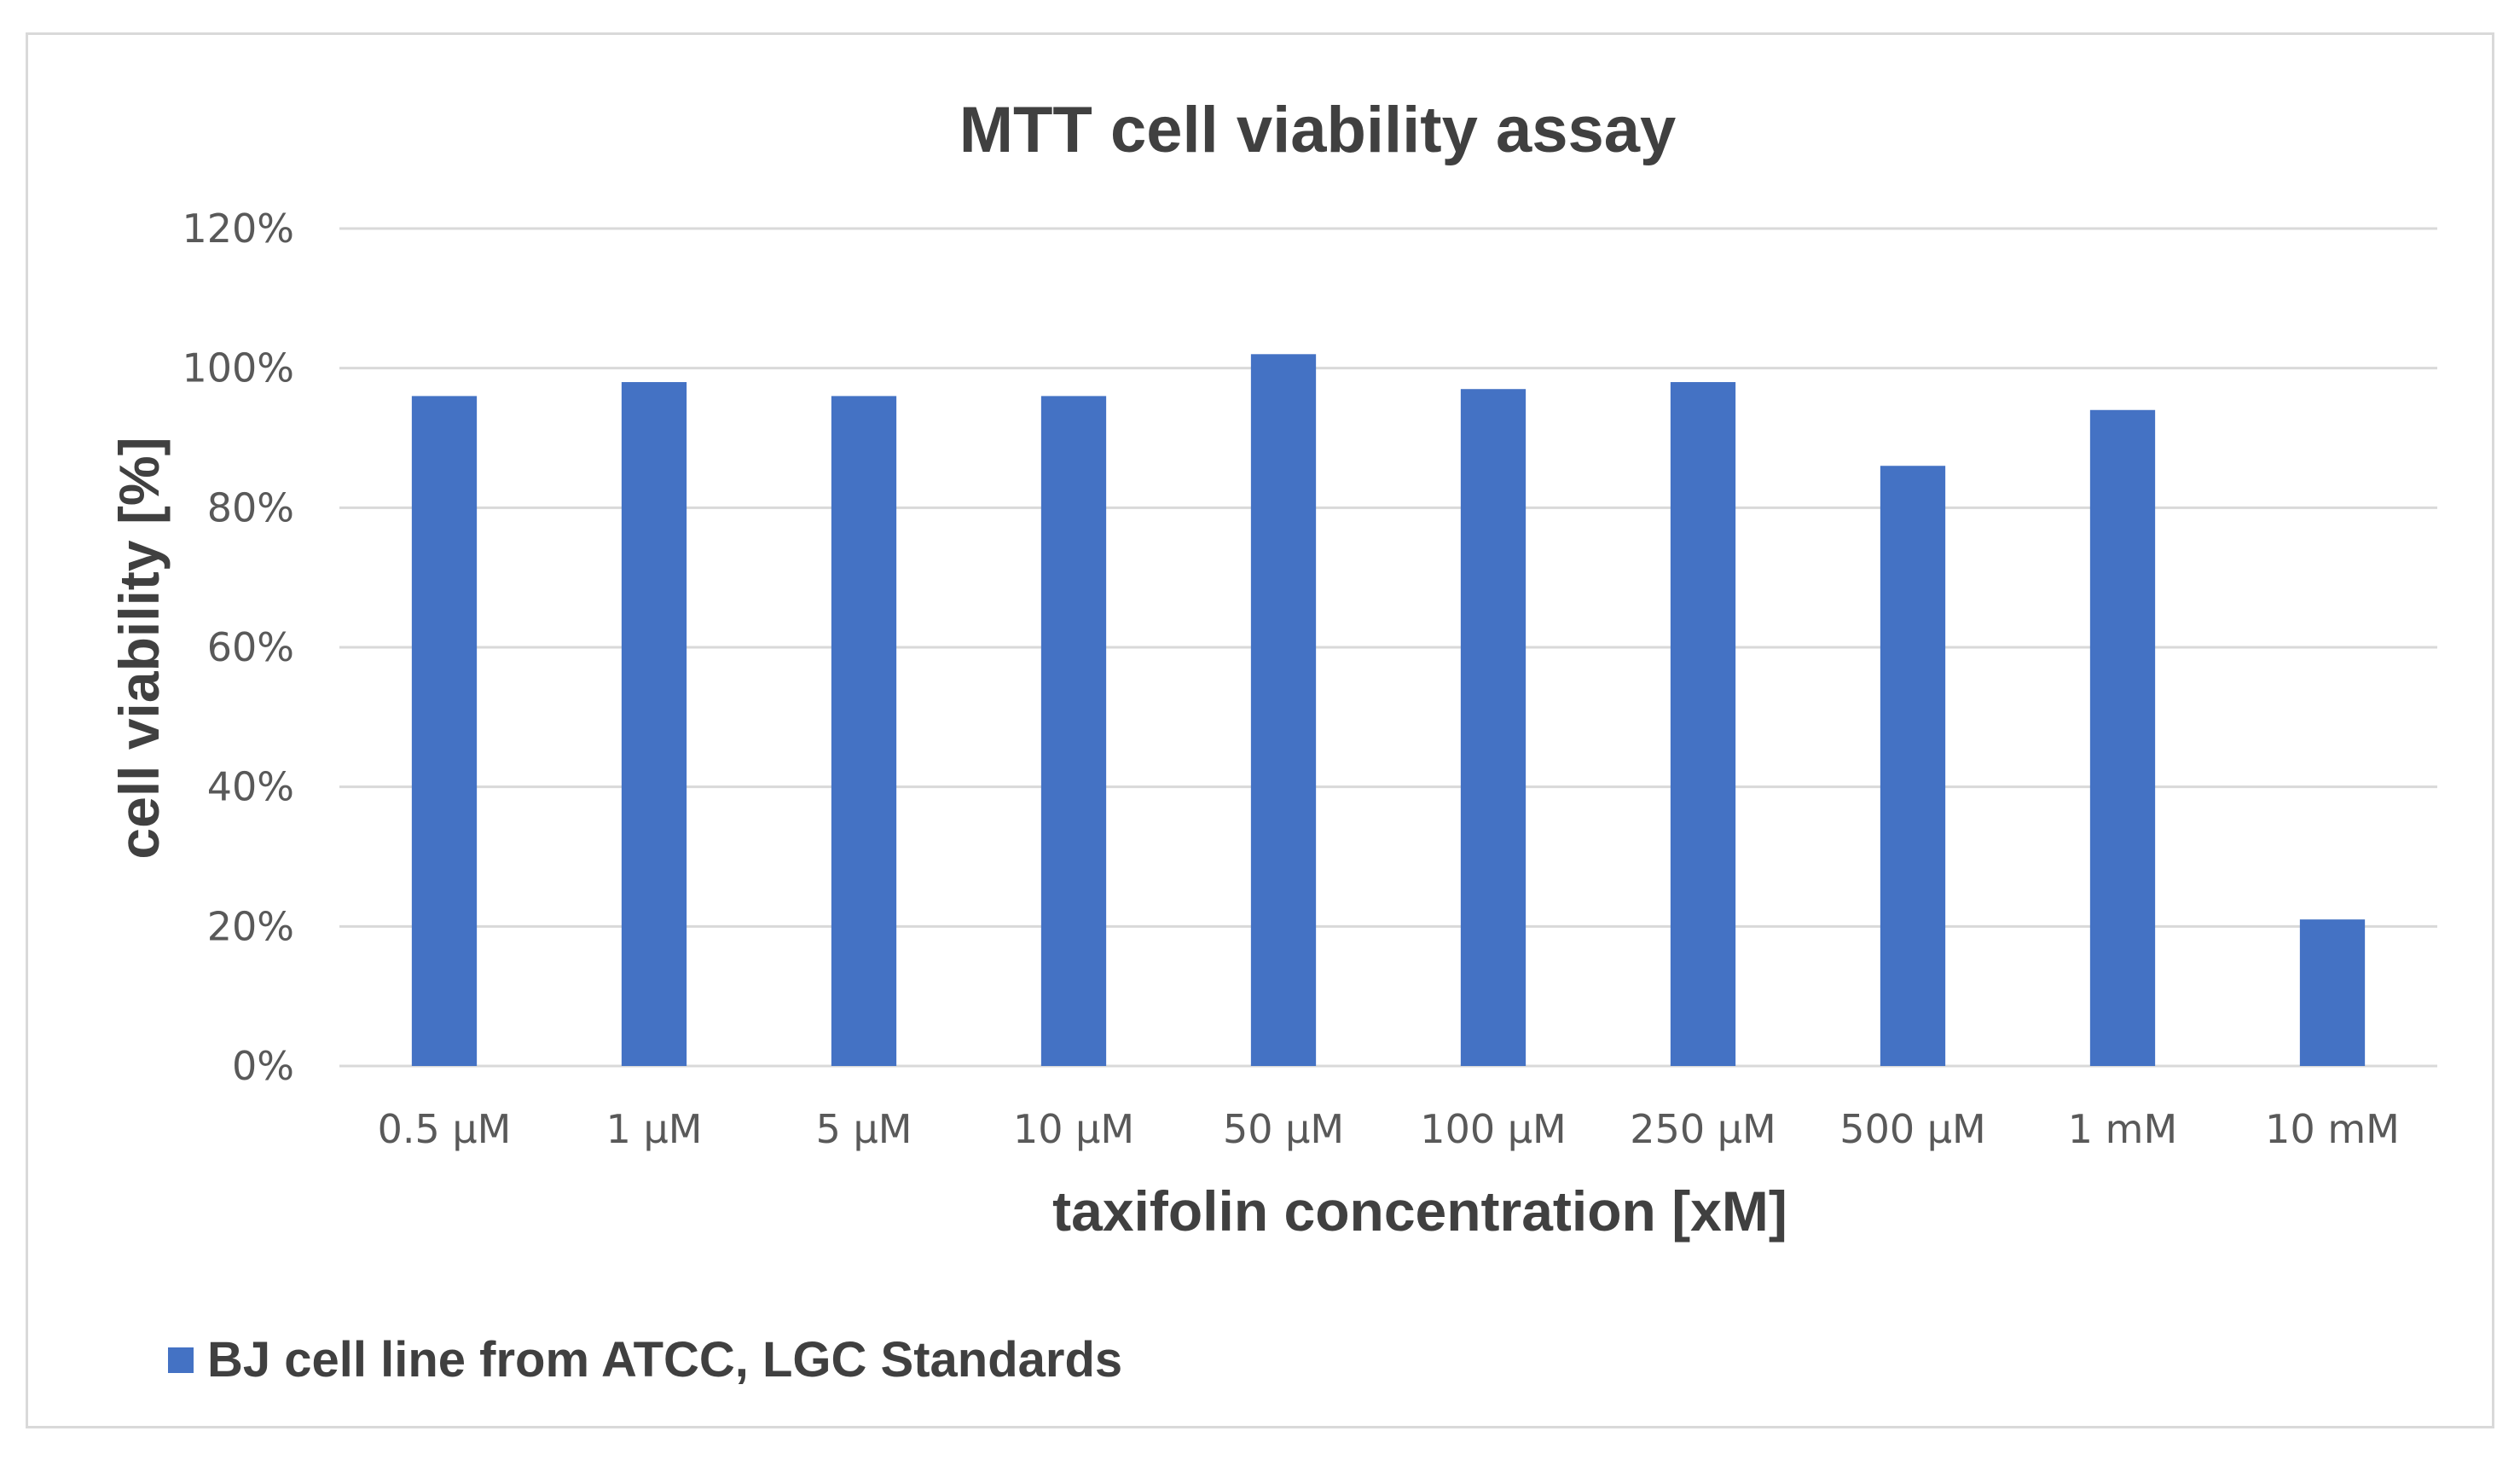 The image size is (2520, 1460). What do you see at coordinates (251, 787) in the screenshot?
I see `y-tick-label: 40%` at bounding box center [251, 787].